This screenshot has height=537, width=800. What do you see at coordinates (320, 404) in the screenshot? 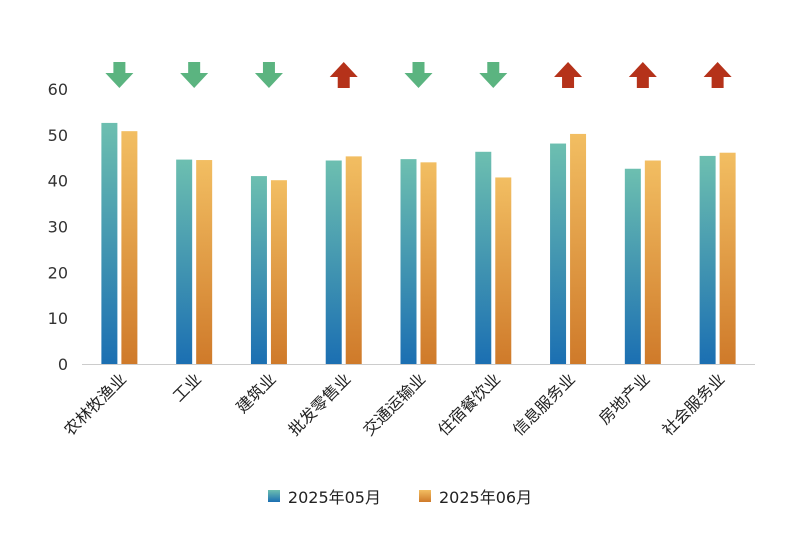
I see `category-label: 批发零售业` at bounding box center [320, 404].